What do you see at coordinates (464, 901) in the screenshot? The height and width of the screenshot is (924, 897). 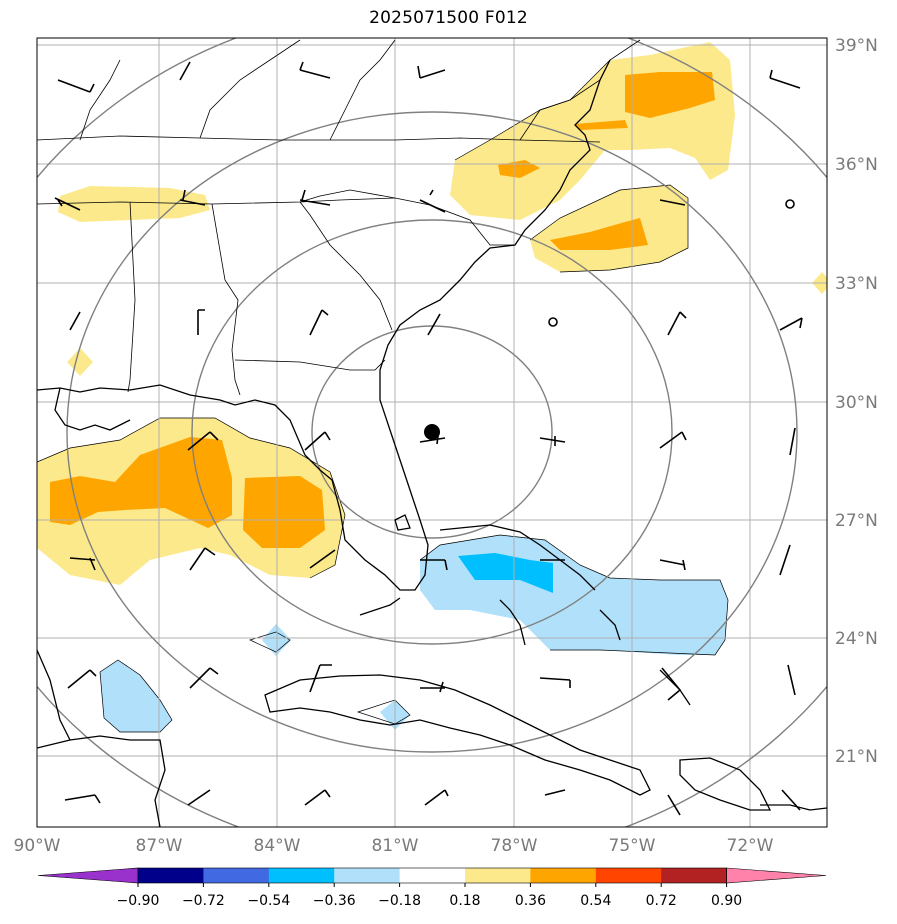 I see `colorbar-tick-label: 0.18` at bounding box center [464, 901].